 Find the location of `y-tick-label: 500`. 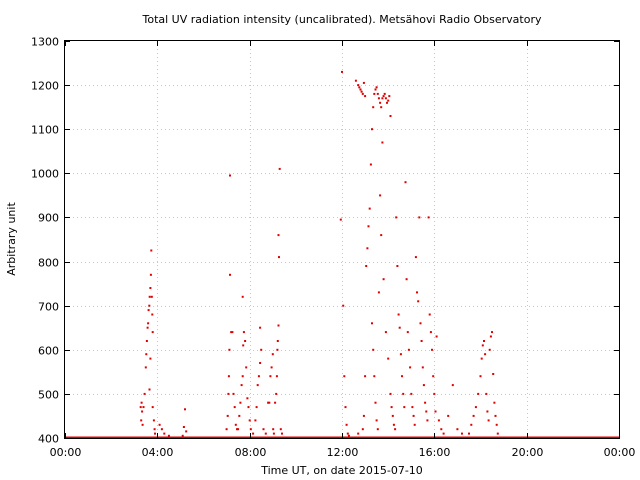

y-tick-label: 500 is located at coordinates (48, 395).